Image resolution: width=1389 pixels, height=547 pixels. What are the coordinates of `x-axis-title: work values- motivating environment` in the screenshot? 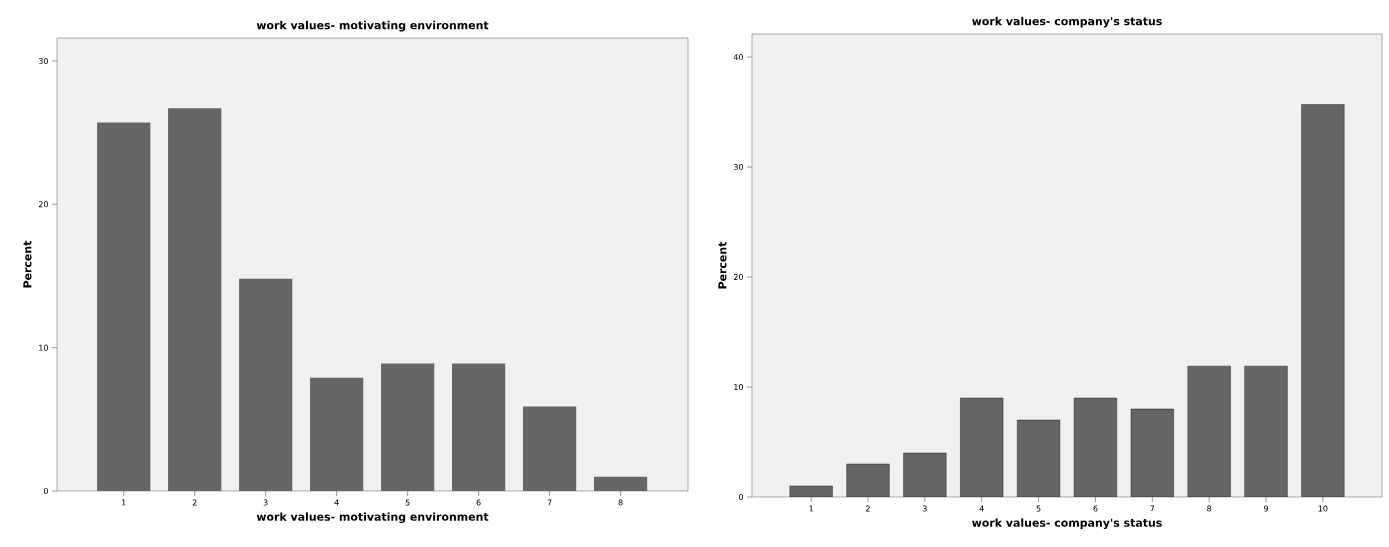 It's located at (372, 518).